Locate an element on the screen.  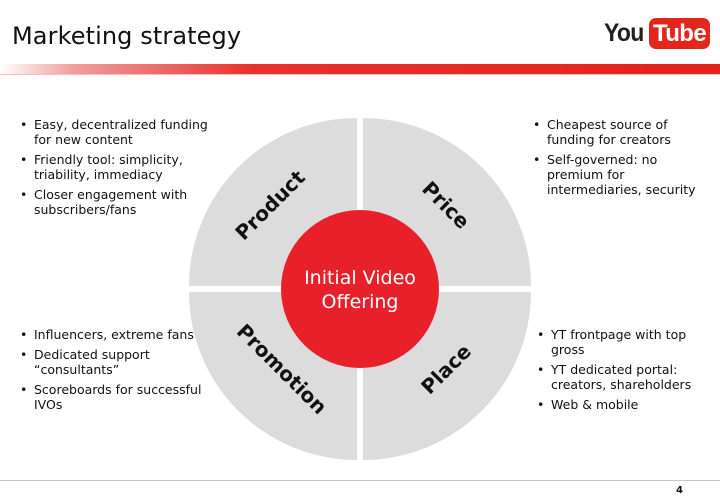
center-title-line1: Initial Video is located at coordinates (360, 278).